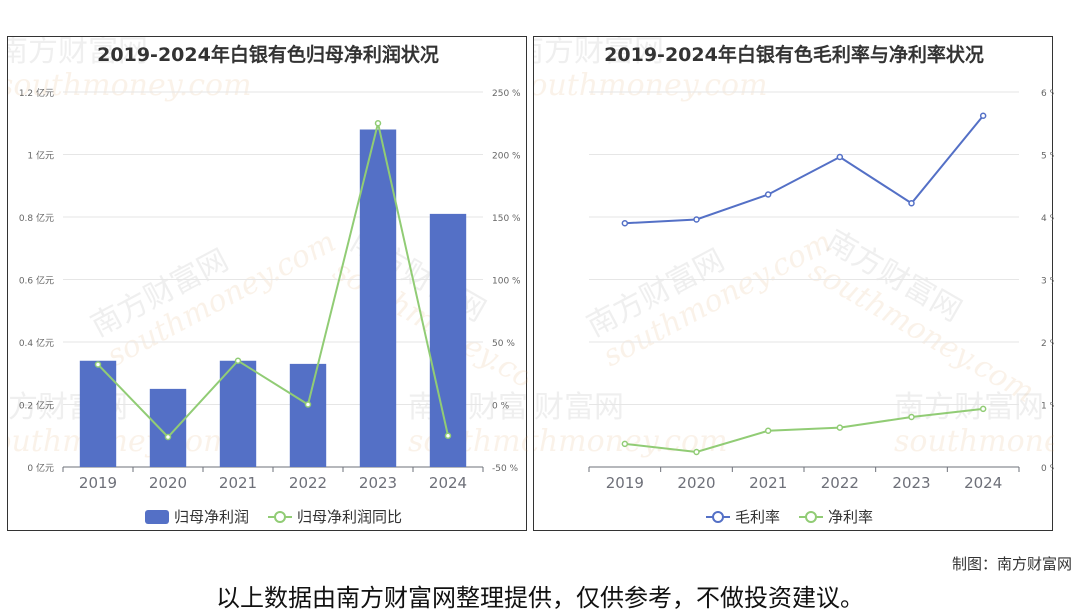  Describe the element at coordinates (1047, 219) in the screenshot. I see `y-right-tick-label: 4 %` at that location.